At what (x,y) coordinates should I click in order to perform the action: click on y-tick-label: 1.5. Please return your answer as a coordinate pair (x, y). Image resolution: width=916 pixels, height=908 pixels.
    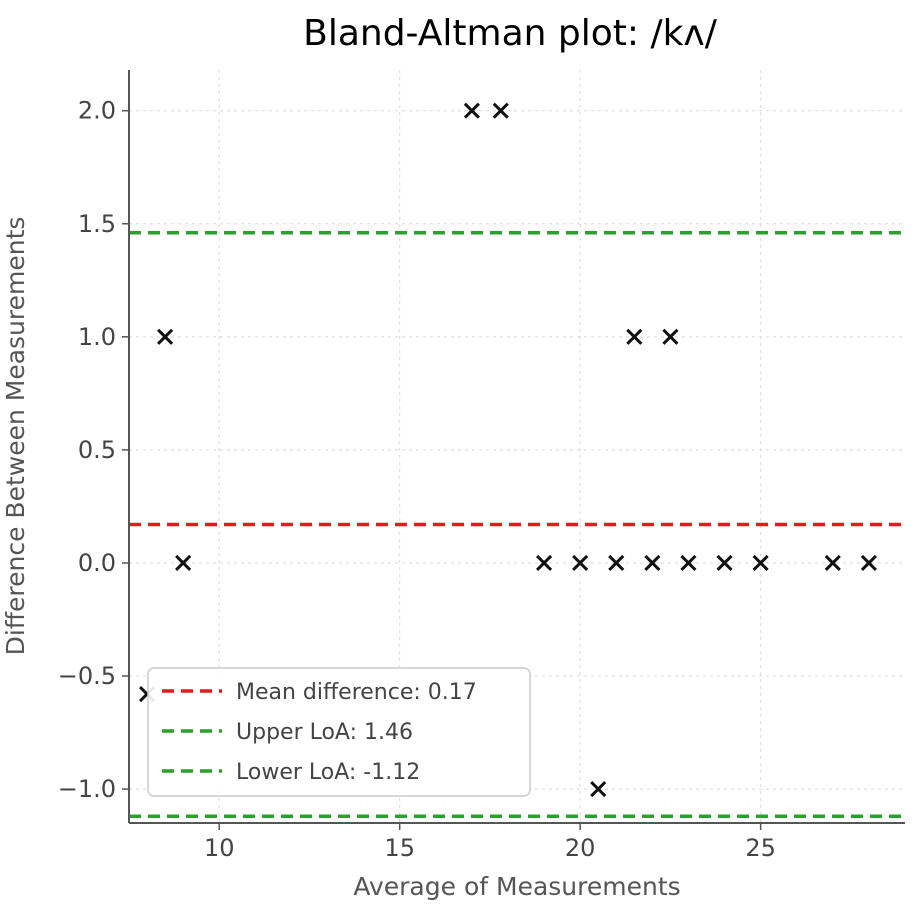
    Looking at the image, I should click on (97, 224).